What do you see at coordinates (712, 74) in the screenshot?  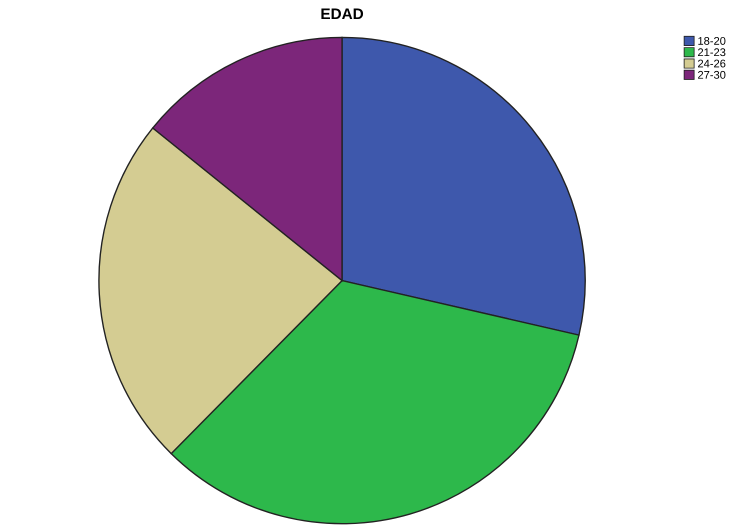 I see `legend-label: 27-30` at bounding box center [712, 74].